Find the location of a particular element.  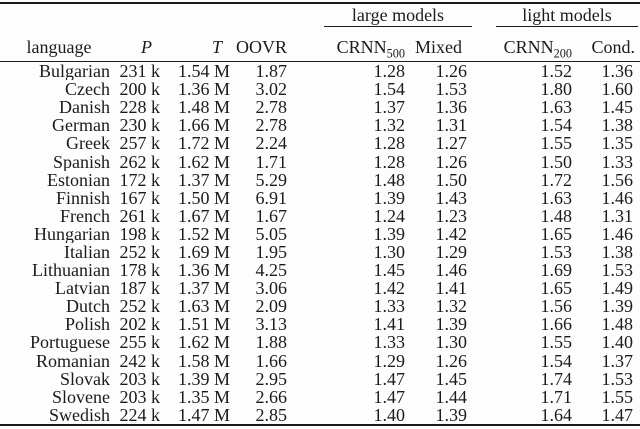

cell-cond: 1.55 is located at coordinates (617, 396).